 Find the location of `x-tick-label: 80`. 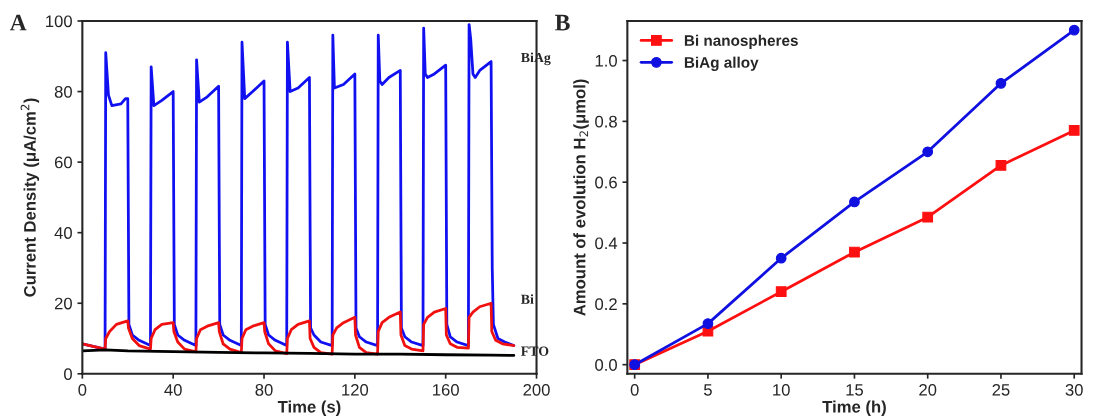

x-tick-label: 80 is located at coordinates (264, 389).